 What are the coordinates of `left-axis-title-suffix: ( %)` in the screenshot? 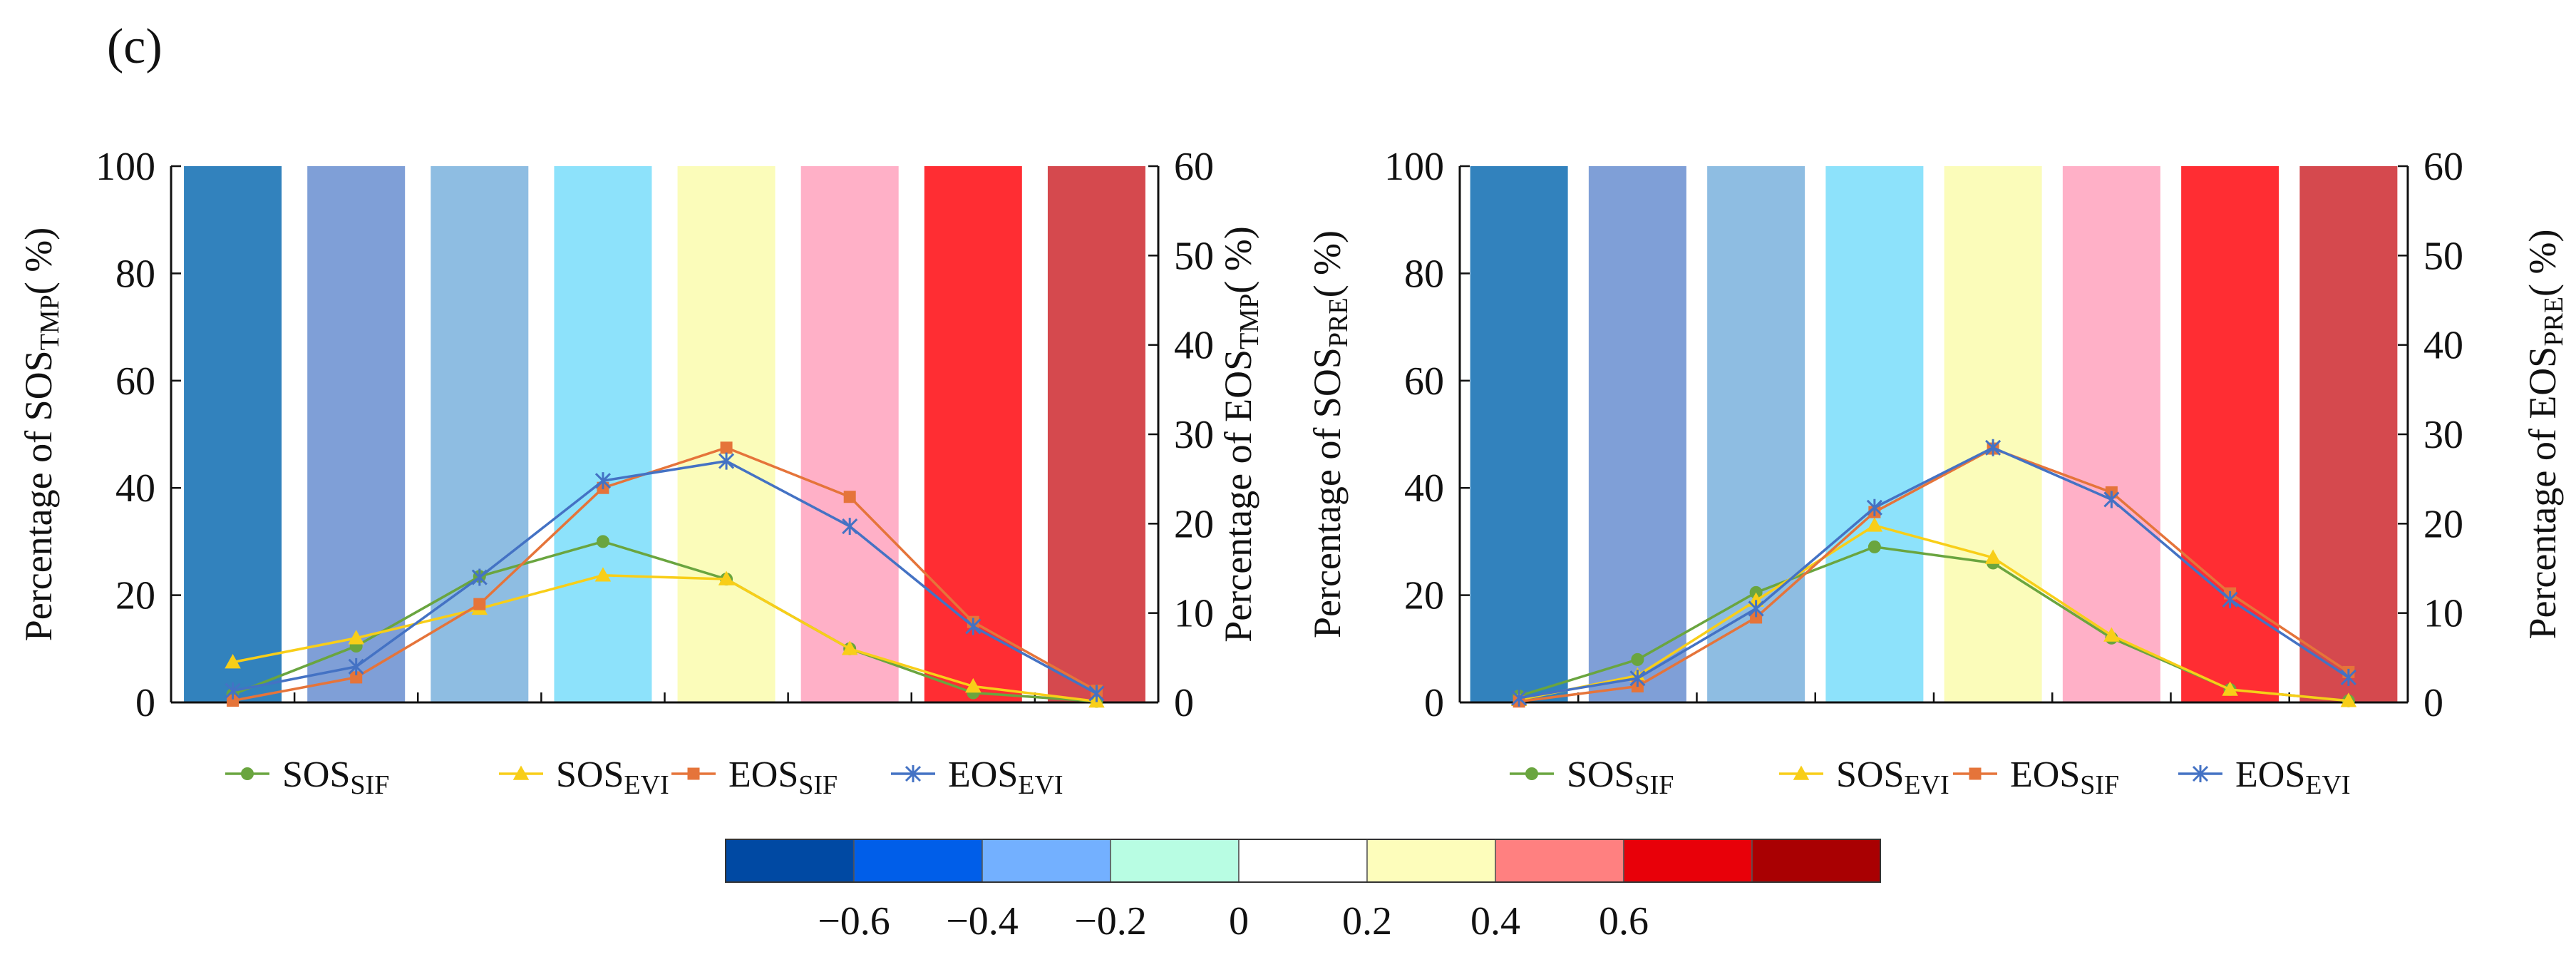 It's located at (1327, 263).